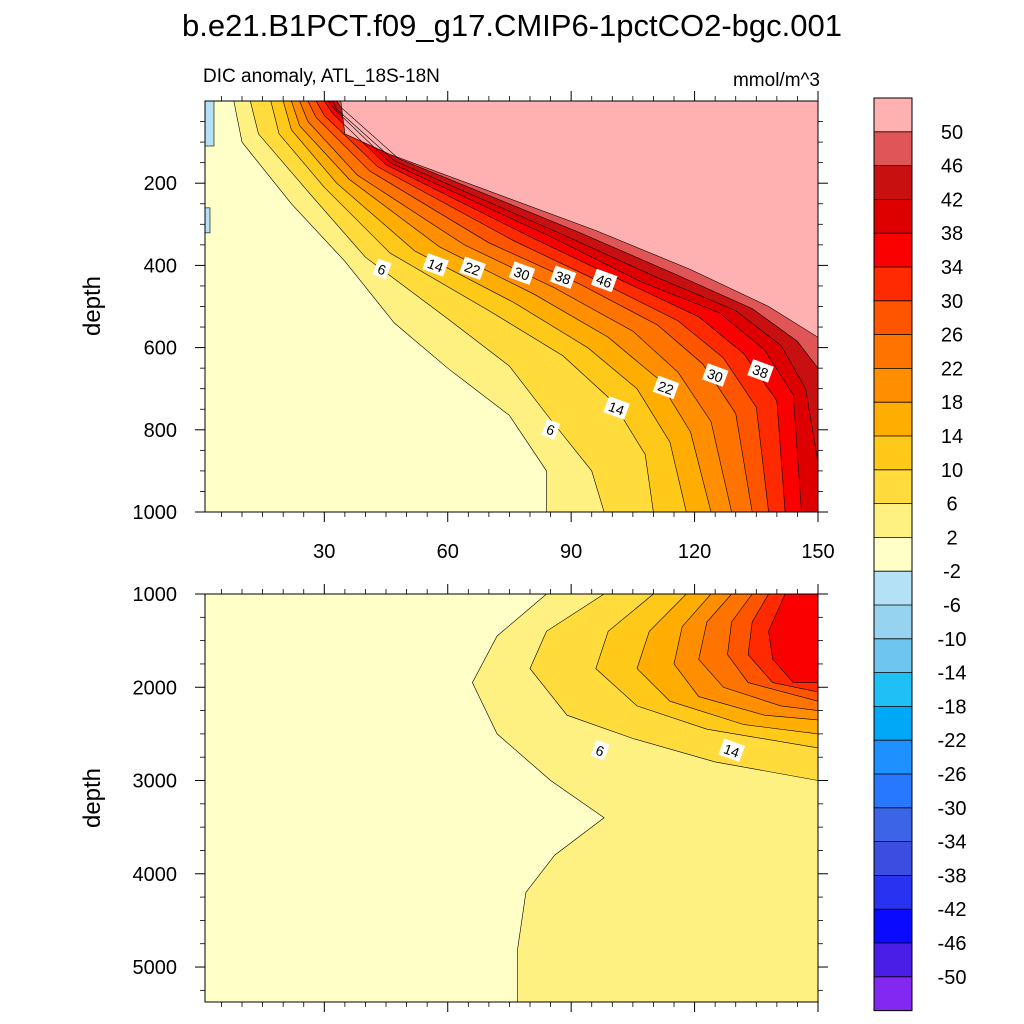  Describe the element at coordinates (952, 809) in the screenshot. I see `colorbar-label: -30` at that location.